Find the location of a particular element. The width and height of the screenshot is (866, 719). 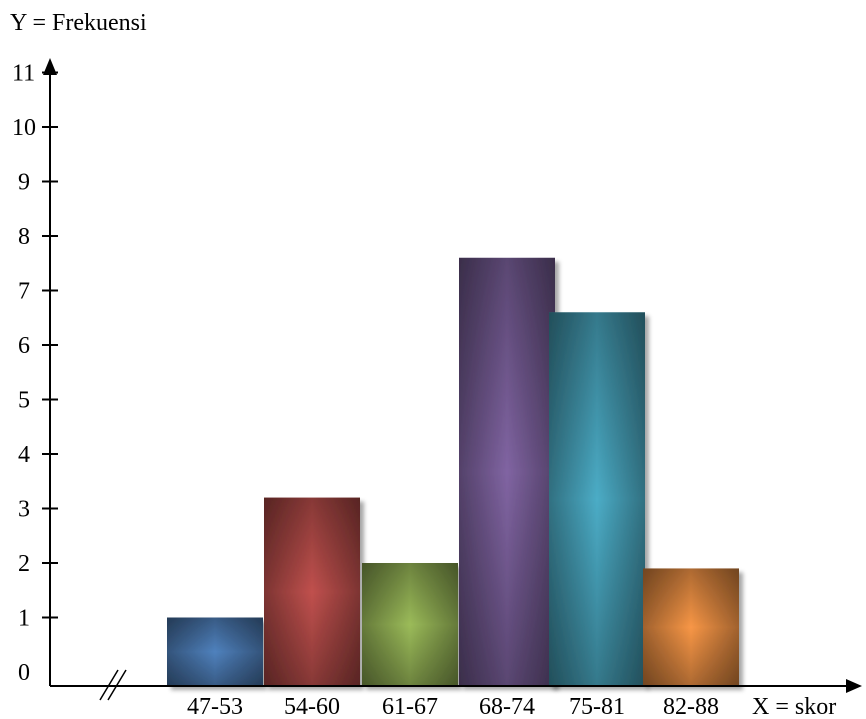

x-tick-label: 61-67 is located at coordinates (410, 706).